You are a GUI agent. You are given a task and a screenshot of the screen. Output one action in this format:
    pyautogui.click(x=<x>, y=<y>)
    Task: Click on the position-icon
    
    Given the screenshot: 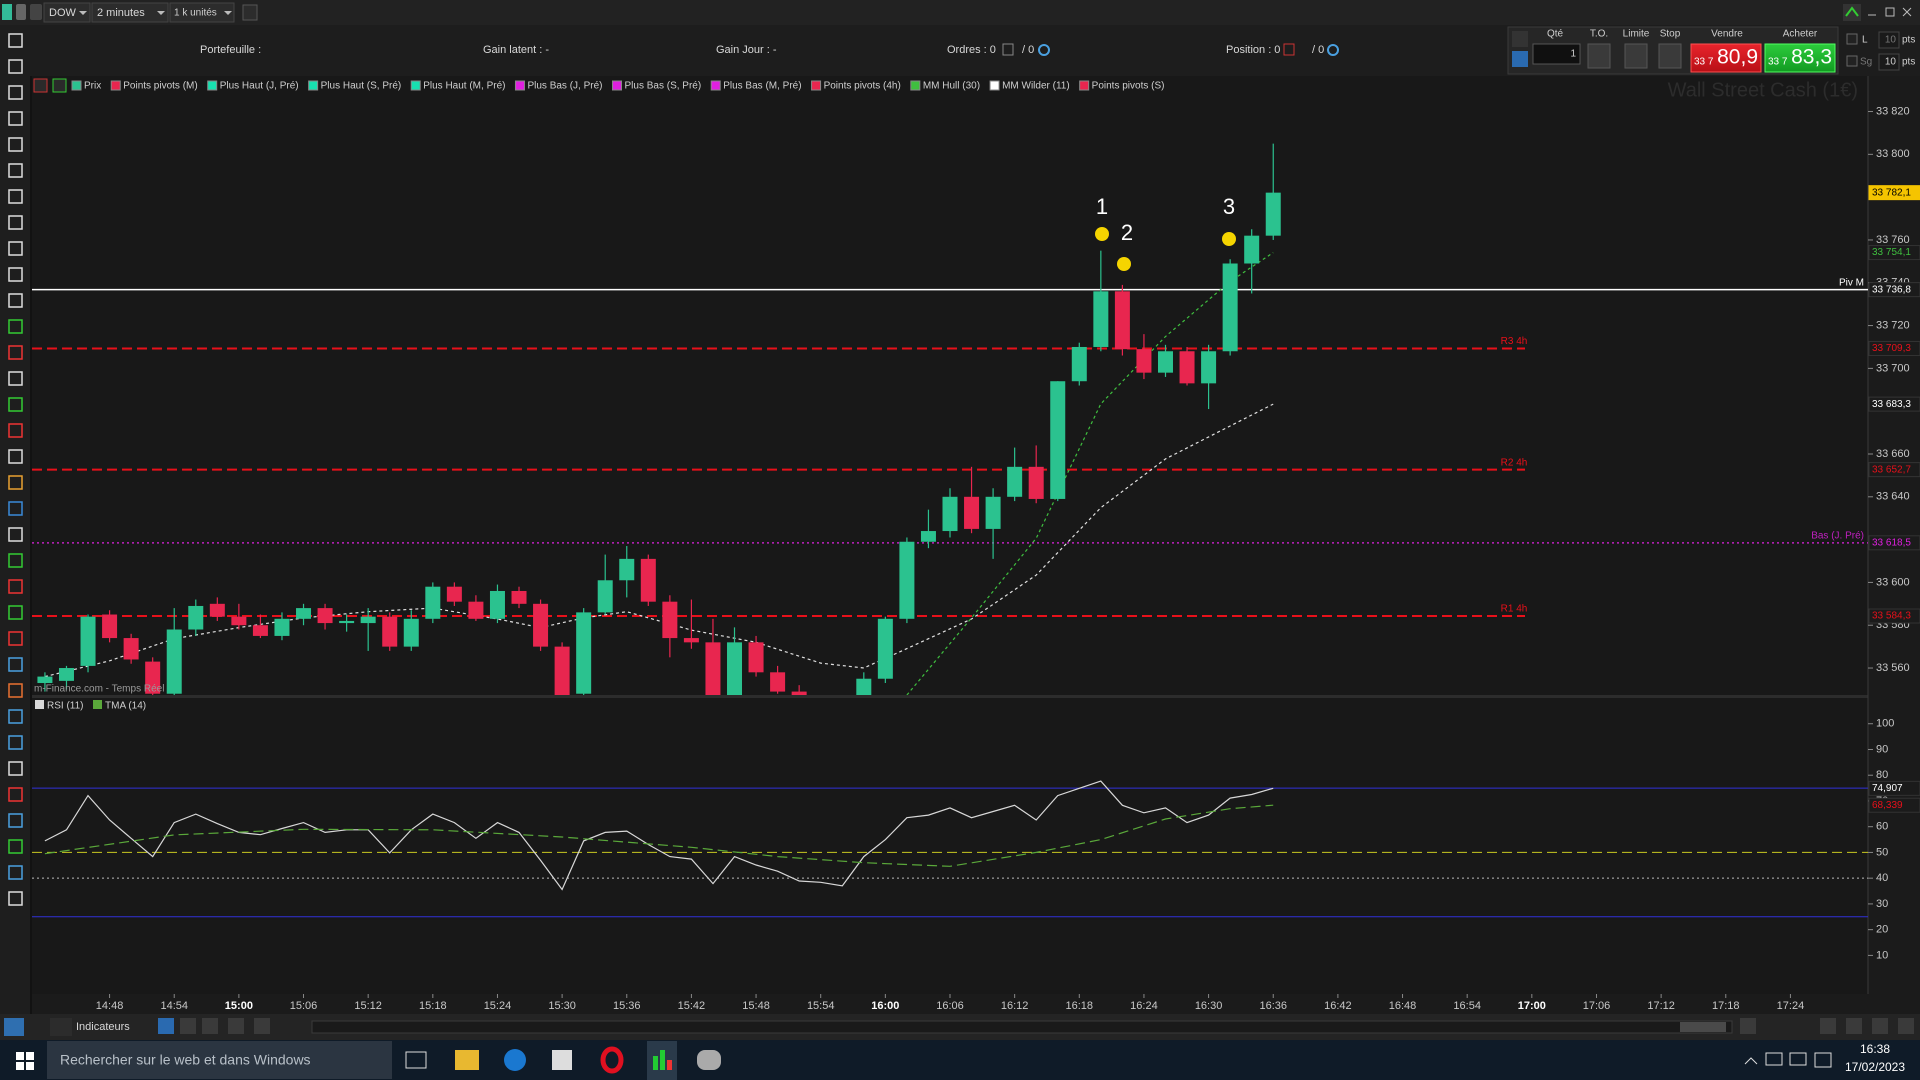 What is the action you would take?
    pyautogui.click(x=1289, y=49)
    